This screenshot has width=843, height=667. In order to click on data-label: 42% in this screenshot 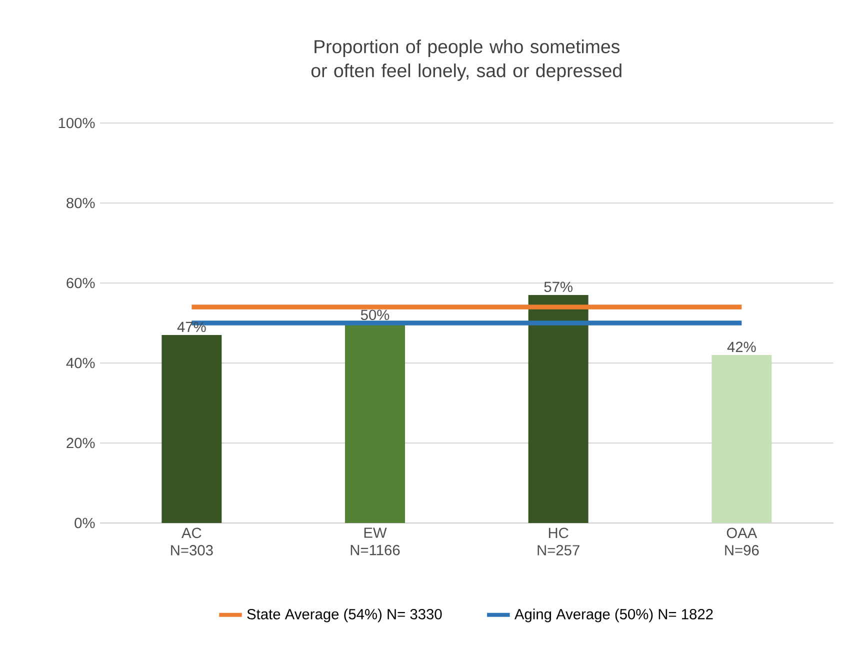, I will do `click(741, 347)`.